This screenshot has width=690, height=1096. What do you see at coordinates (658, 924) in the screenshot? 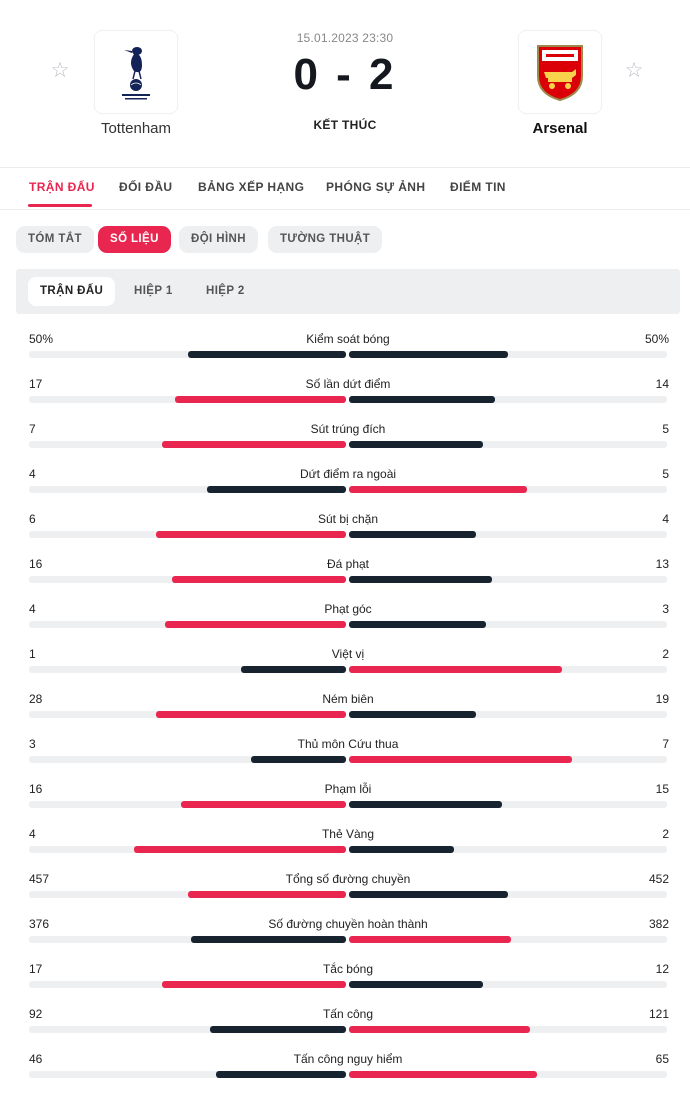
I see `stat-away-value: 382` at bounding box center [658, 924].